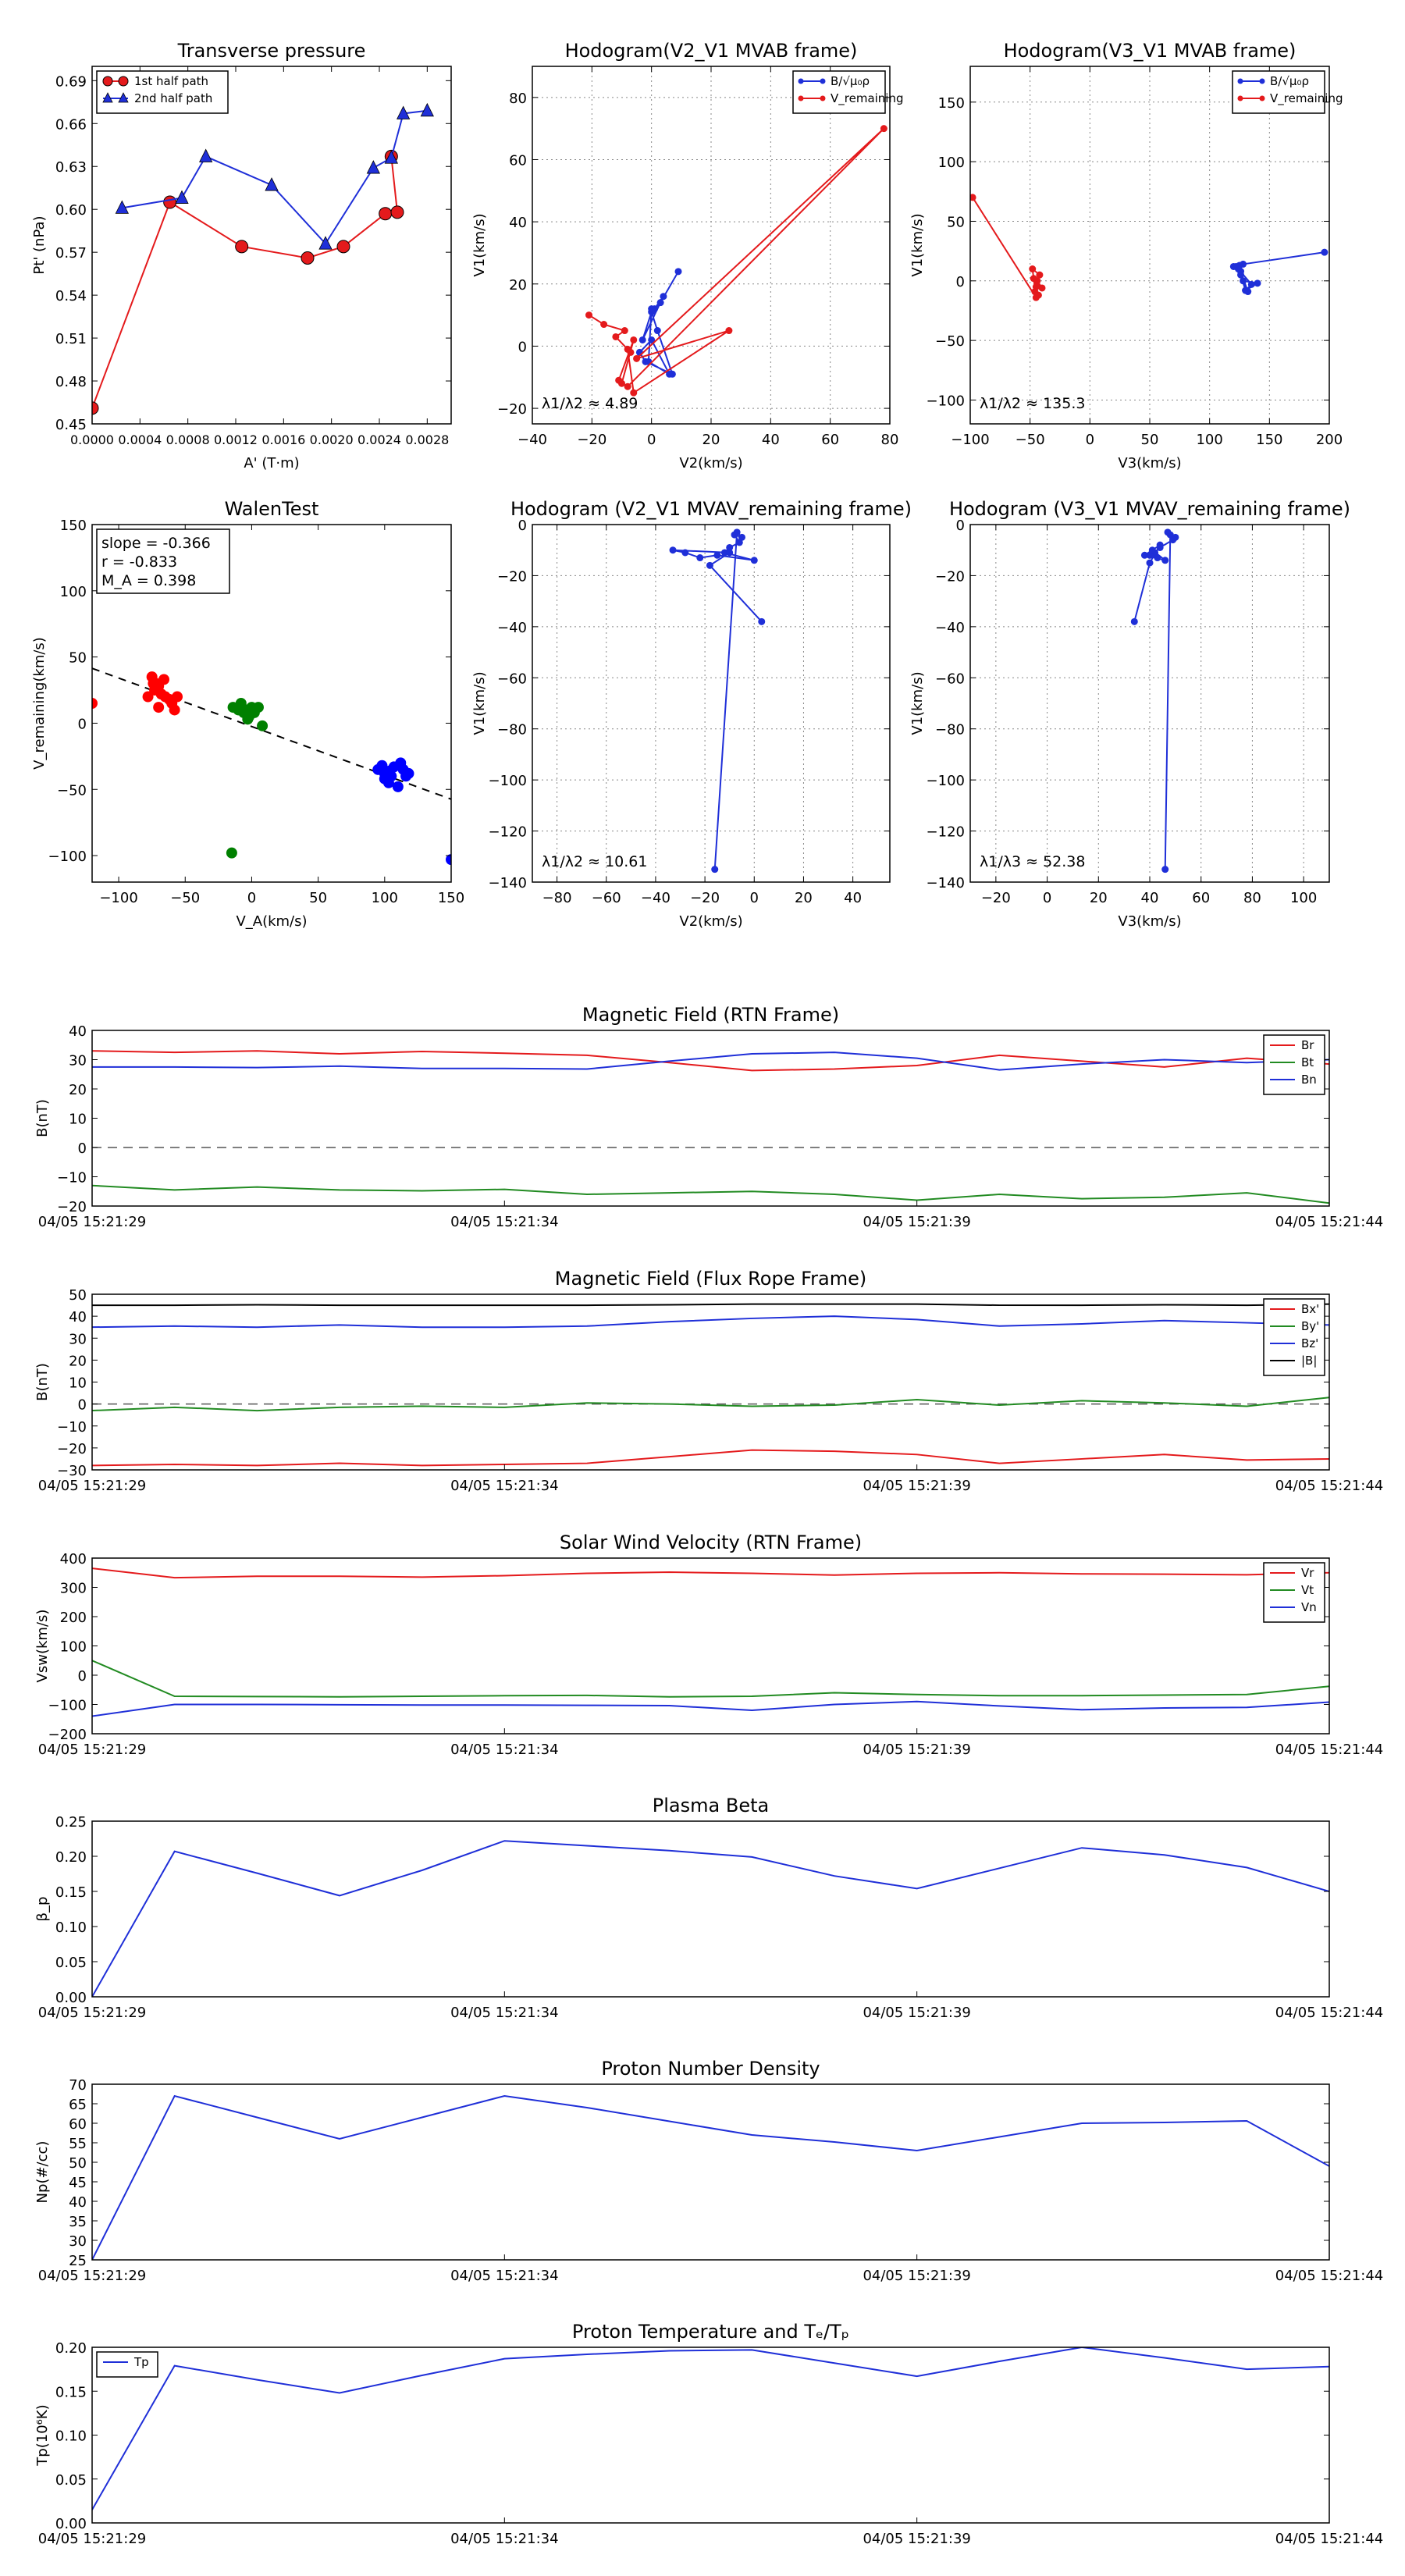  Describe the element at coordinates (71, 2524) in the screenshot. I see `y-tick-label: 0.00` at that location.